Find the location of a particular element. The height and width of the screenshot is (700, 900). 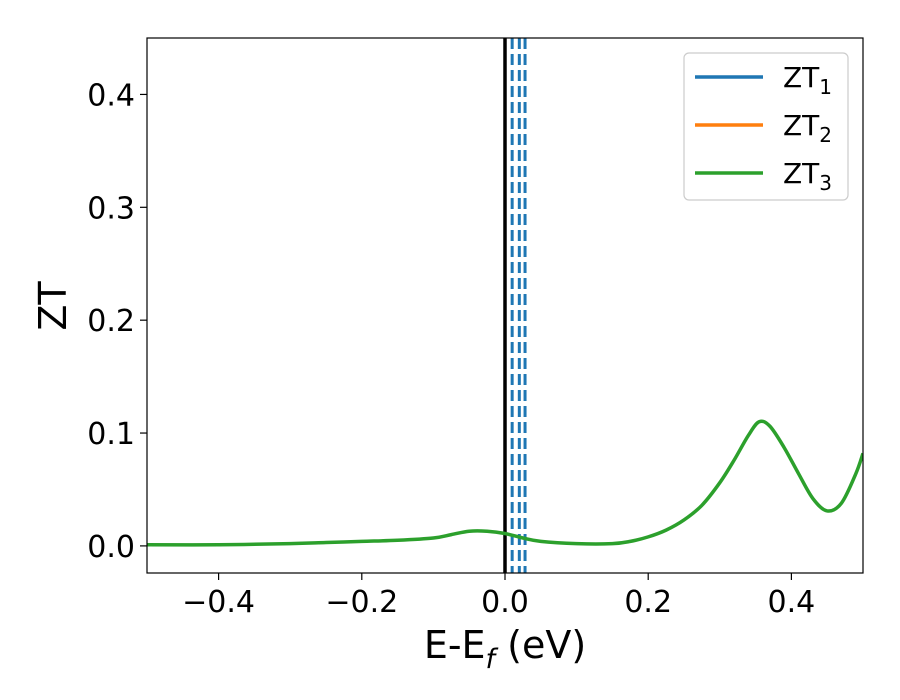

legend-label: ZT1 is located at coordinates (807, 80).